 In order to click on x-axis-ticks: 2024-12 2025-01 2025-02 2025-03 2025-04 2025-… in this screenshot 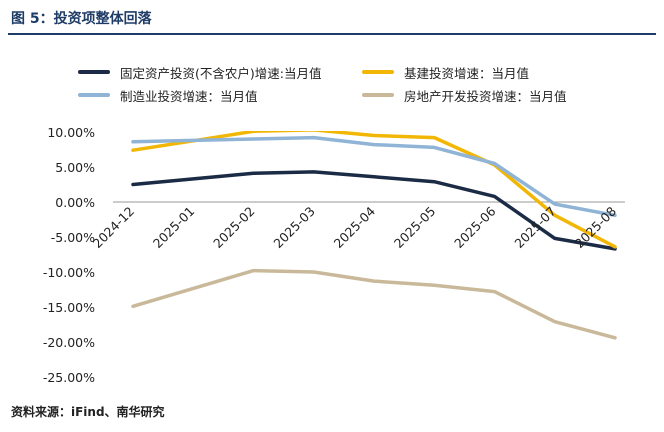, I will do `click(355, 227)`.